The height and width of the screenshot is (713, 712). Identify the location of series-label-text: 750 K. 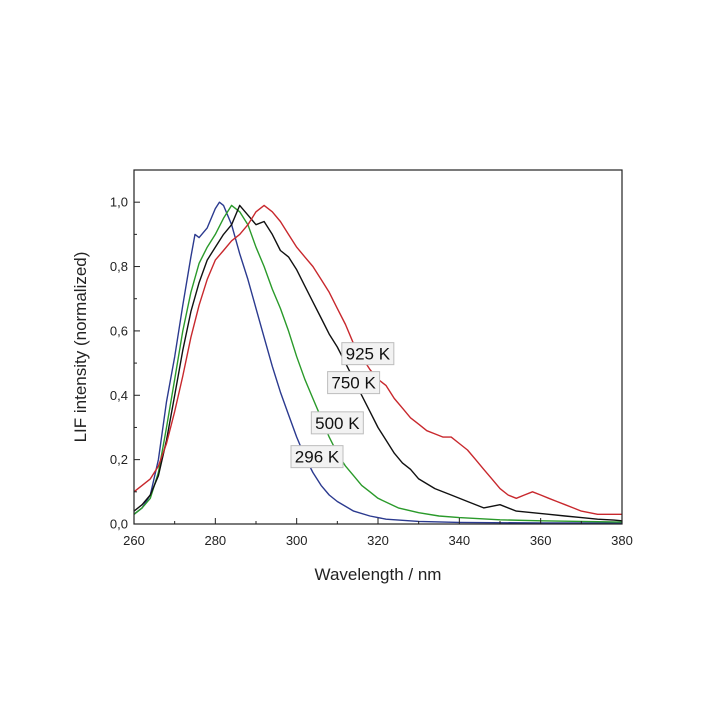
(353, 383).